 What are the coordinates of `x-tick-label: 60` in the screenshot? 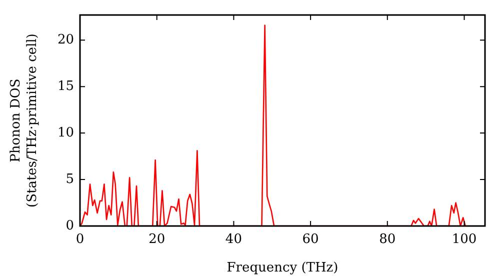 It's located at (310, 240).